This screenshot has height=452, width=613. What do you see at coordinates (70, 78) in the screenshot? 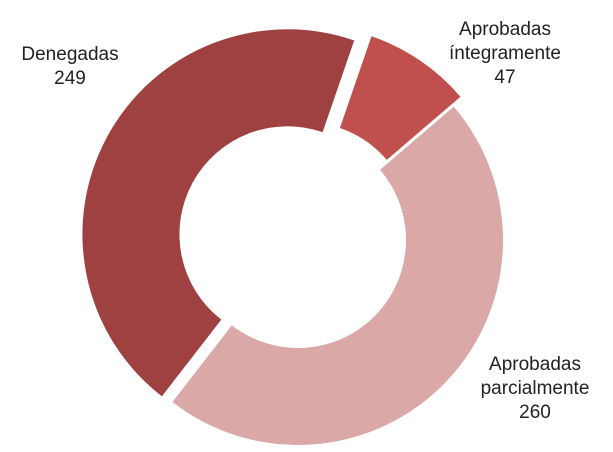
I see `slice-value: 249` at bounding box center [70, 78].